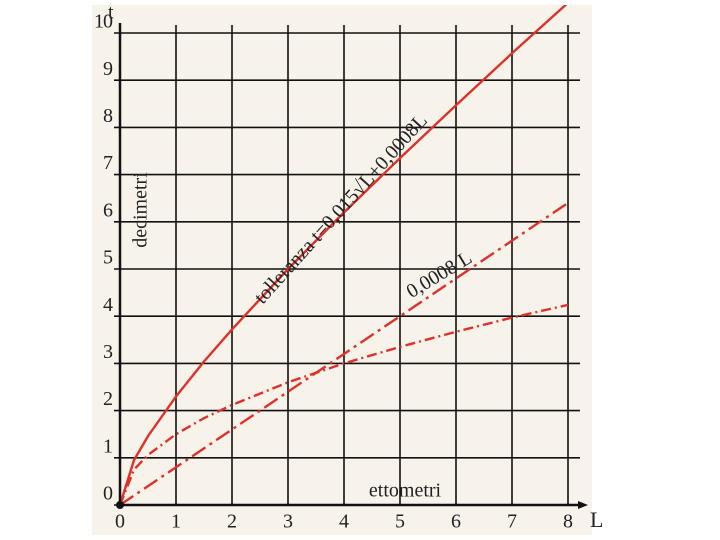 The image size is (720, 540). Describe the element at coordinates (568, 522) in the screenshot. I see `x-tick-label: 8` at that location.